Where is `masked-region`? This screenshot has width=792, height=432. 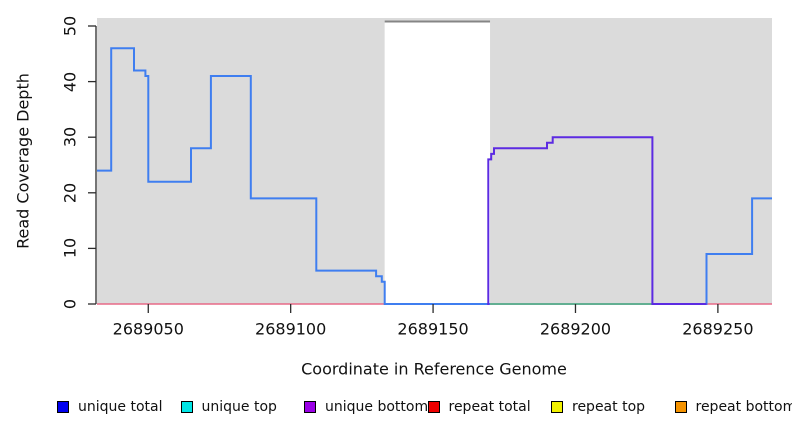
masked-region is located at coordinates (437, 162).